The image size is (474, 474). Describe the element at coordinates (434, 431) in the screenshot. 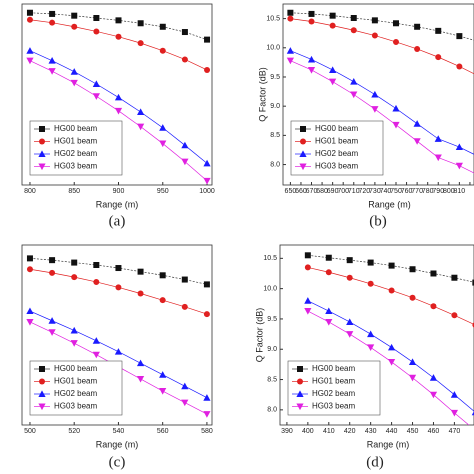

I see `x-tick-label: 460` at that location.